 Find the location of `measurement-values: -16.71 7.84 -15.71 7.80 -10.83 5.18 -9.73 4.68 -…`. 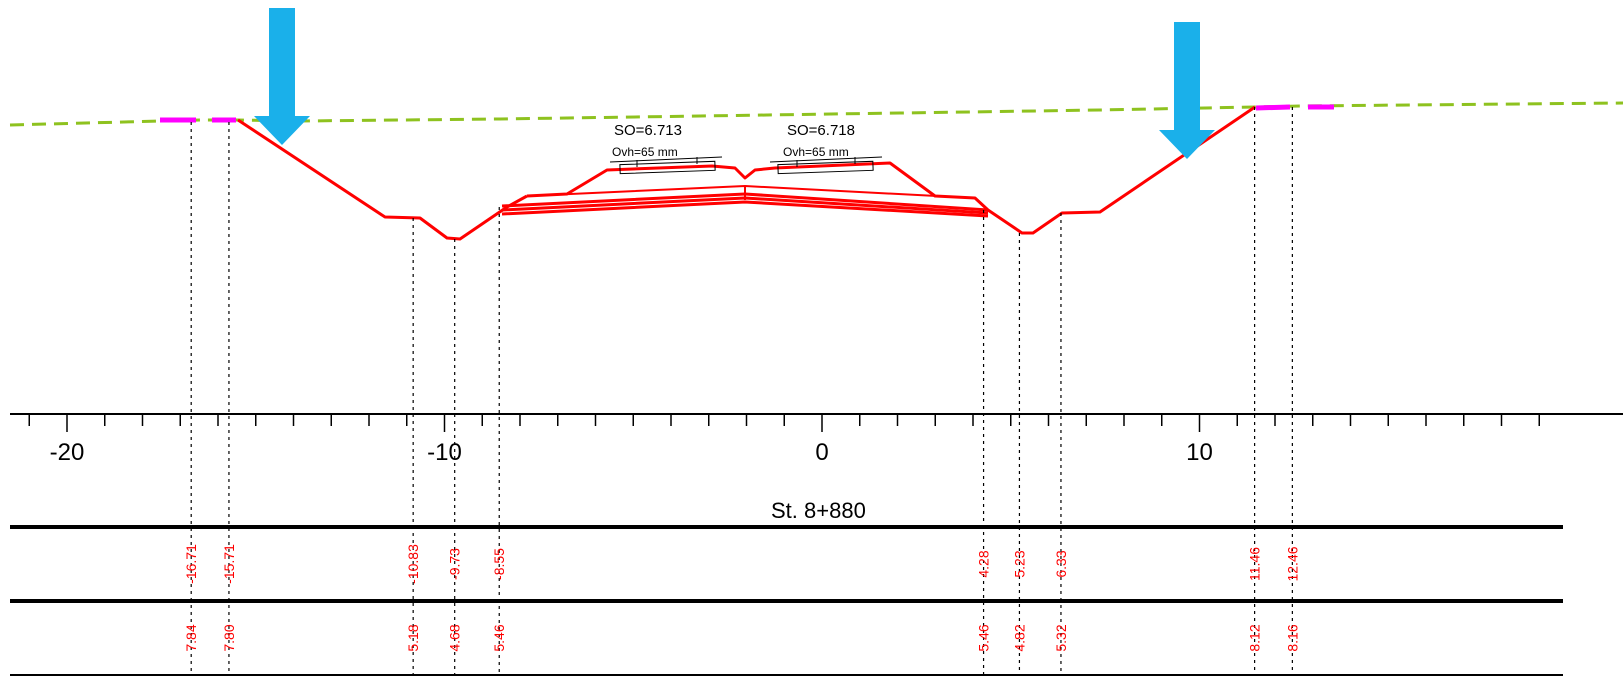

measurement-values: -16.71 7.84 -15.71 7.80 -10.83 5.18 -9.73 4.68 -… is located at coordinates (741, 598).